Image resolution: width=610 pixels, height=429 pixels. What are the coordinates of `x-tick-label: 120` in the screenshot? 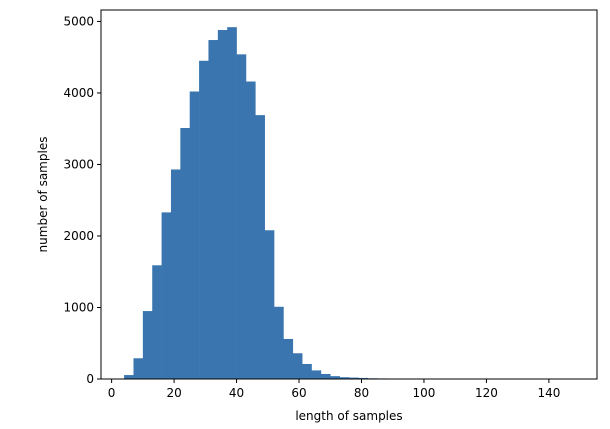 It's located at (486, 393).